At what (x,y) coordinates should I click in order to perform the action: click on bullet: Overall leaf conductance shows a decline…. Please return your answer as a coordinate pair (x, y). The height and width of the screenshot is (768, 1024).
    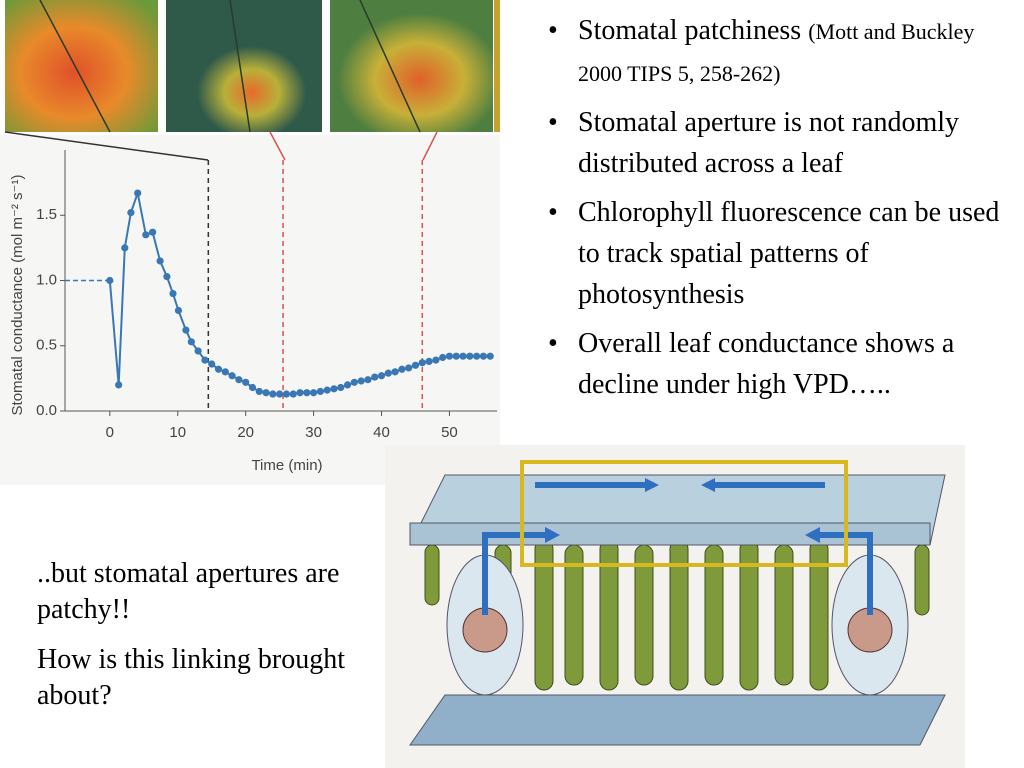
    Looking at the image, I should click on (783, 364).